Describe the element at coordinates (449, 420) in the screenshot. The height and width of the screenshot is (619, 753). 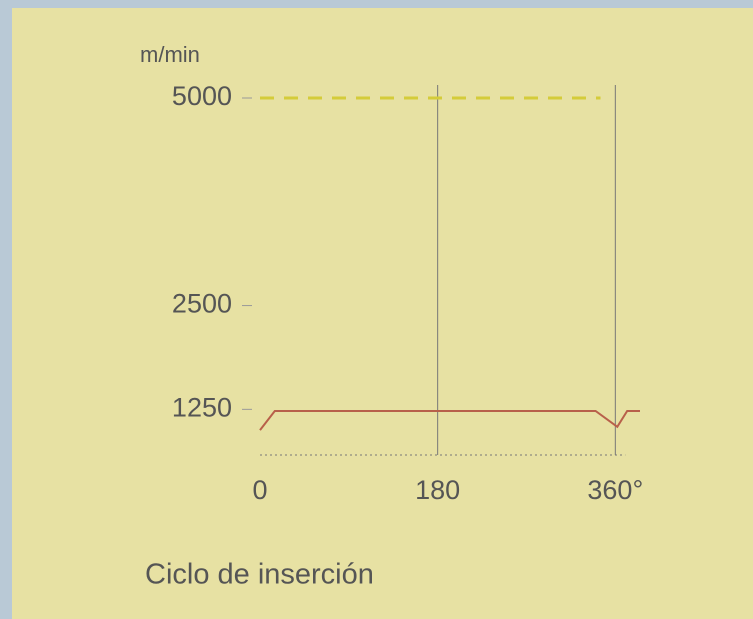
I see `series-line` at that location.